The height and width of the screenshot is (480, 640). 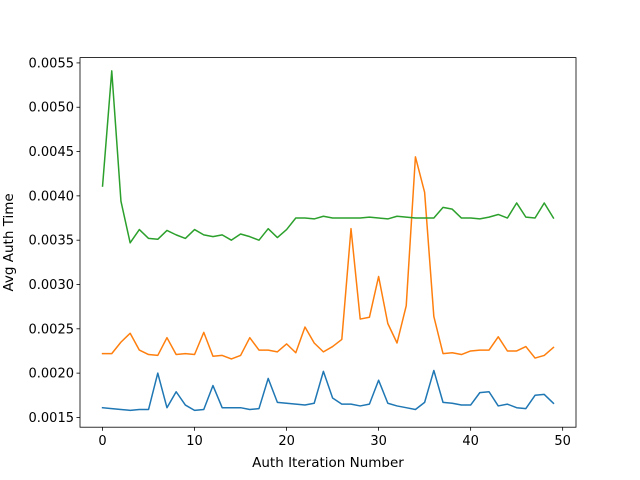 I want to click on y-axis-label: Avg Auth Time, so click(x=9, y=242).